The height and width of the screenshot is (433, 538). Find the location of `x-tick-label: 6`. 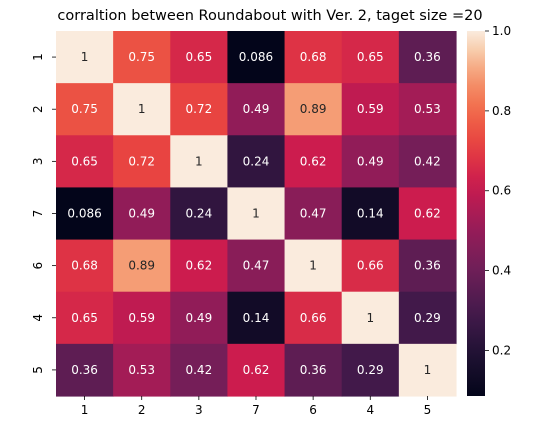

x-tick-label: 6 is located at coordinates (313, 410).